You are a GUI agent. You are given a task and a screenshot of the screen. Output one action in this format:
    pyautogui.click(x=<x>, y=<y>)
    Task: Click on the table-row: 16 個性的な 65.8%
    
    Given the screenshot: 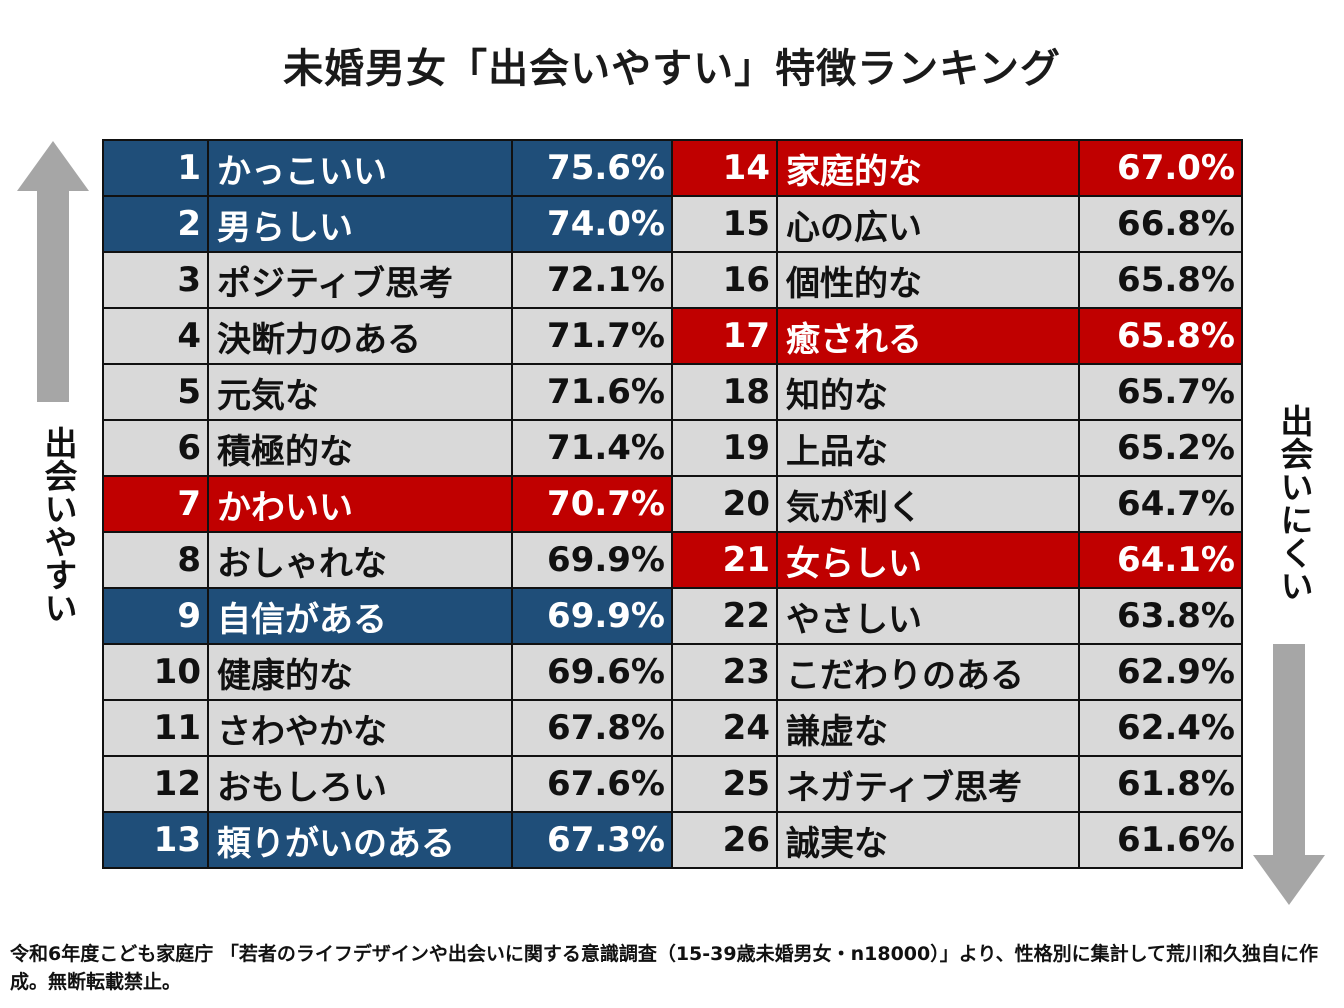 What is the action you would take?
    pyautogui.click(x=957, y=280)
    